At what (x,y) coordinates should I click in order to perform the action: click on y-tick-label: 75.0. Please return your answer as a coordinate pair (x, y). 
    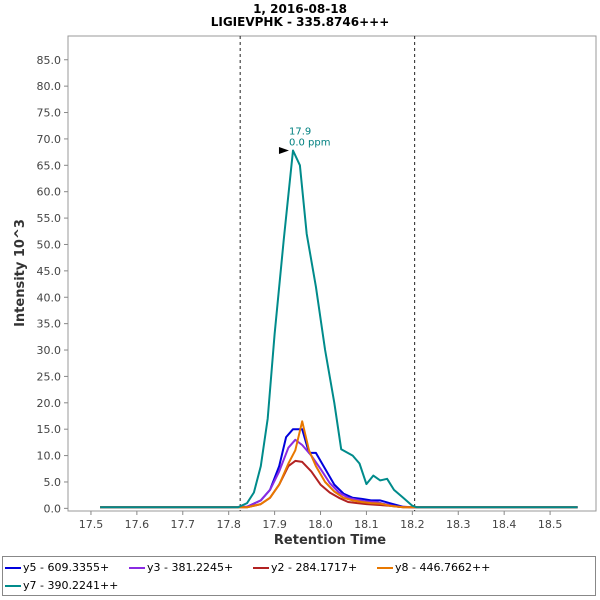
    Looking at the image, I should click on (49, 113).